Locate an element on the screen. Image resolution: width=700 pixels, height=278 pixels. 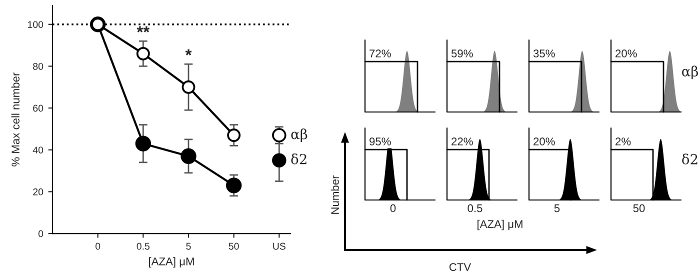
text: 72% is located at coordinates (380, 54).